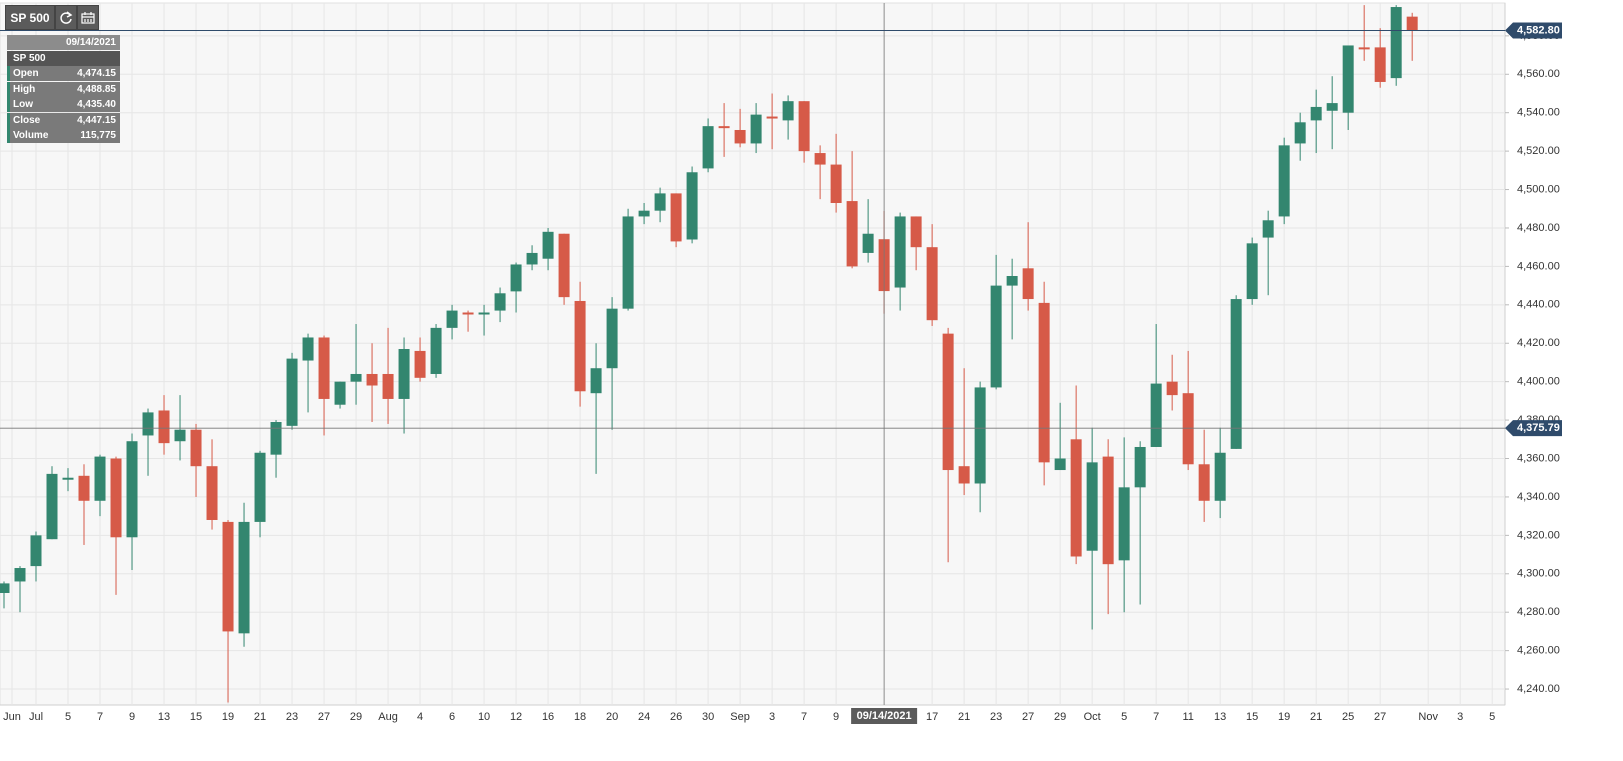  Describe the element at coordinates (1538, 305) in the screenshot. I see `y-tick-label: 4,440.00` at that location.